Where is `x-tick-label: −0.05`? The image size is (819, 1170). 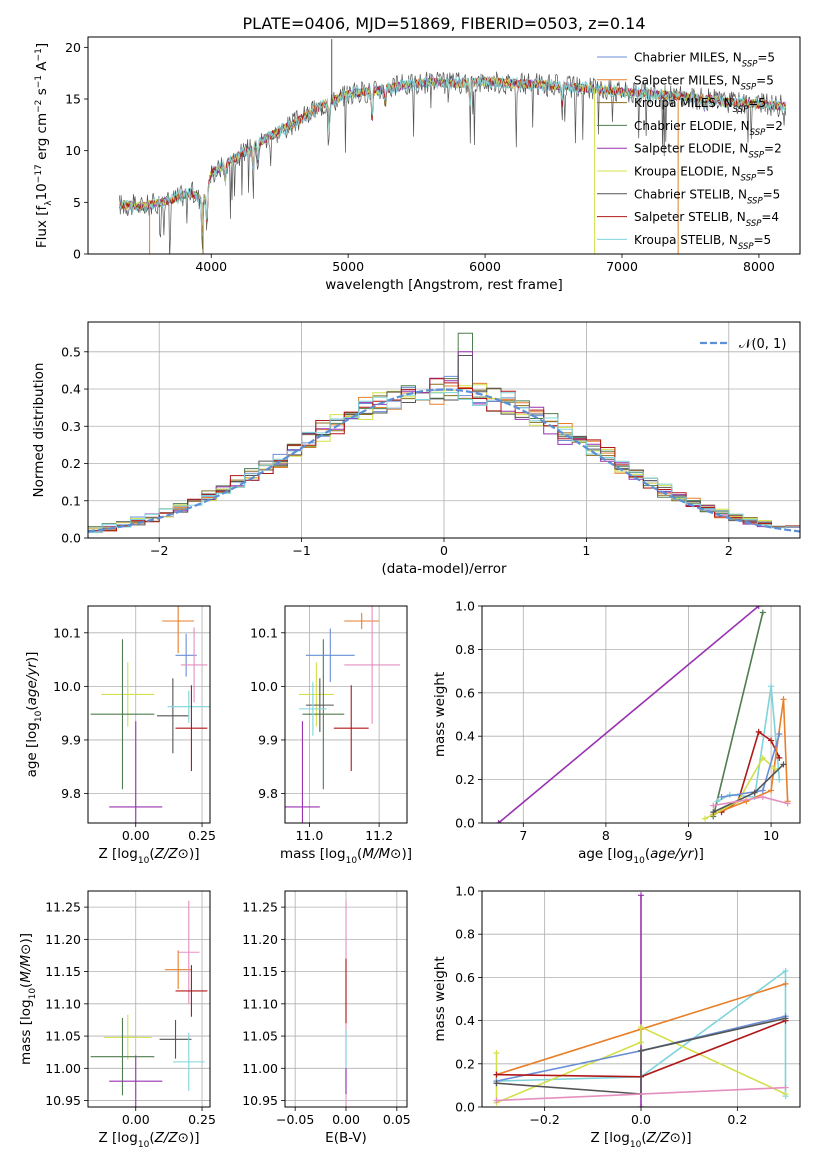 x-tick-label: −0.05 is located at coordinates (295, 1119).